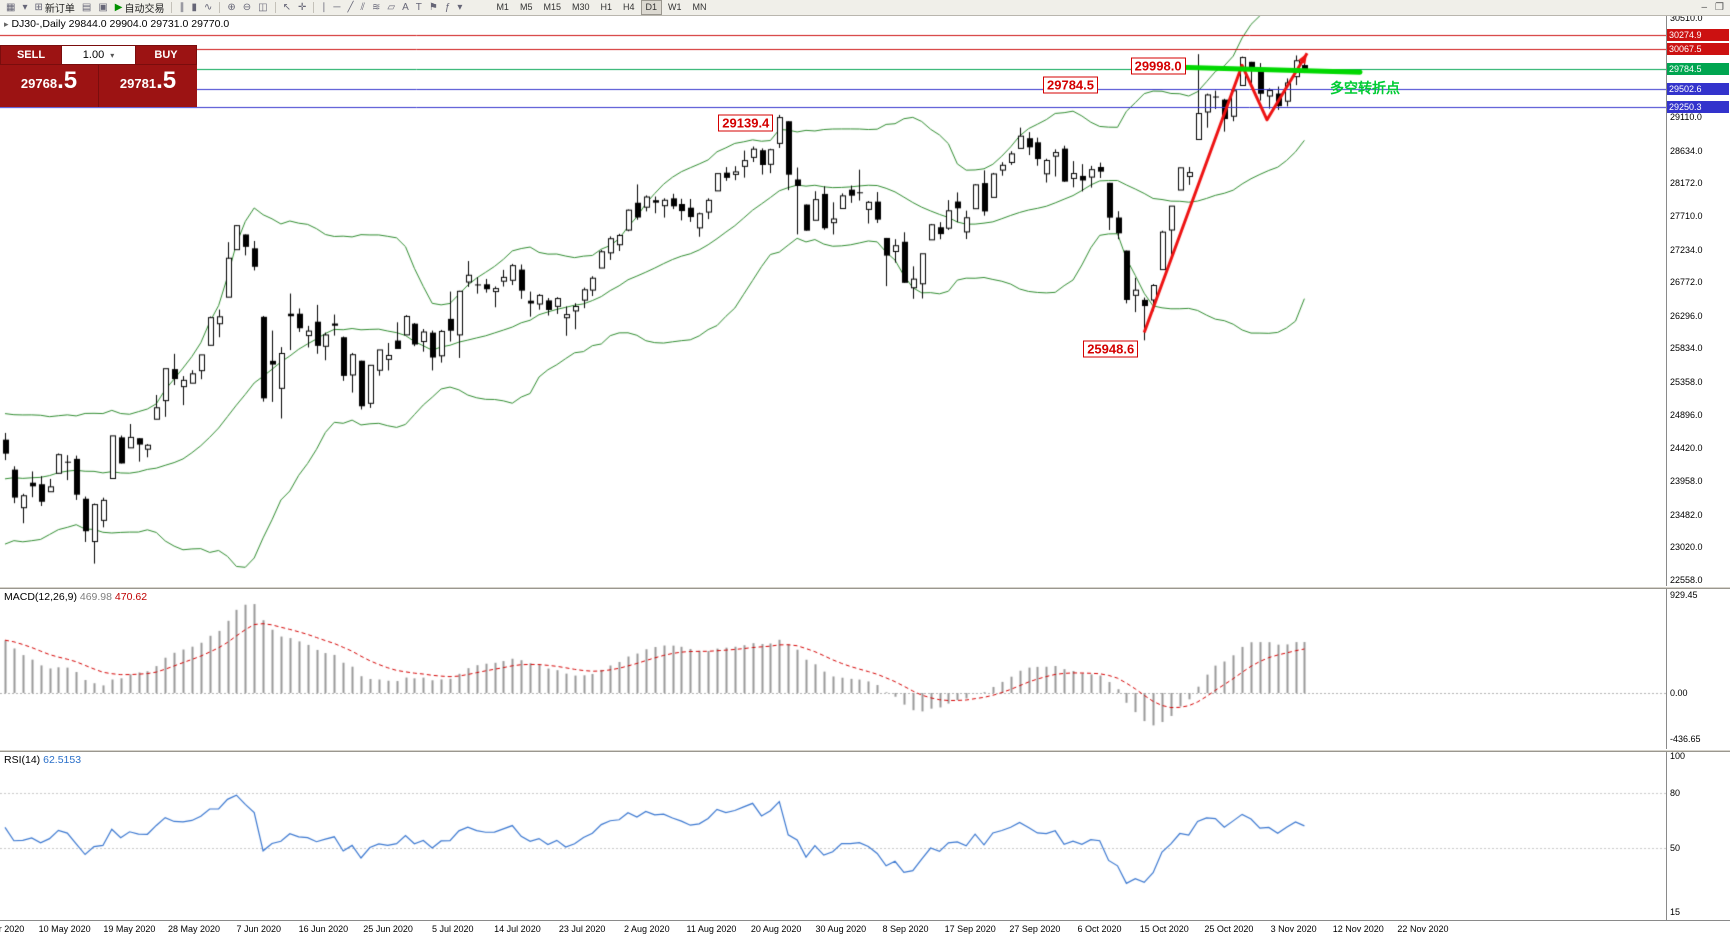 The image size is (1730, 939). What do you see at coordinates (208, 8) in the screenshot?
I see `line-chart-icon: ∿` at bounding box center [208, 8].